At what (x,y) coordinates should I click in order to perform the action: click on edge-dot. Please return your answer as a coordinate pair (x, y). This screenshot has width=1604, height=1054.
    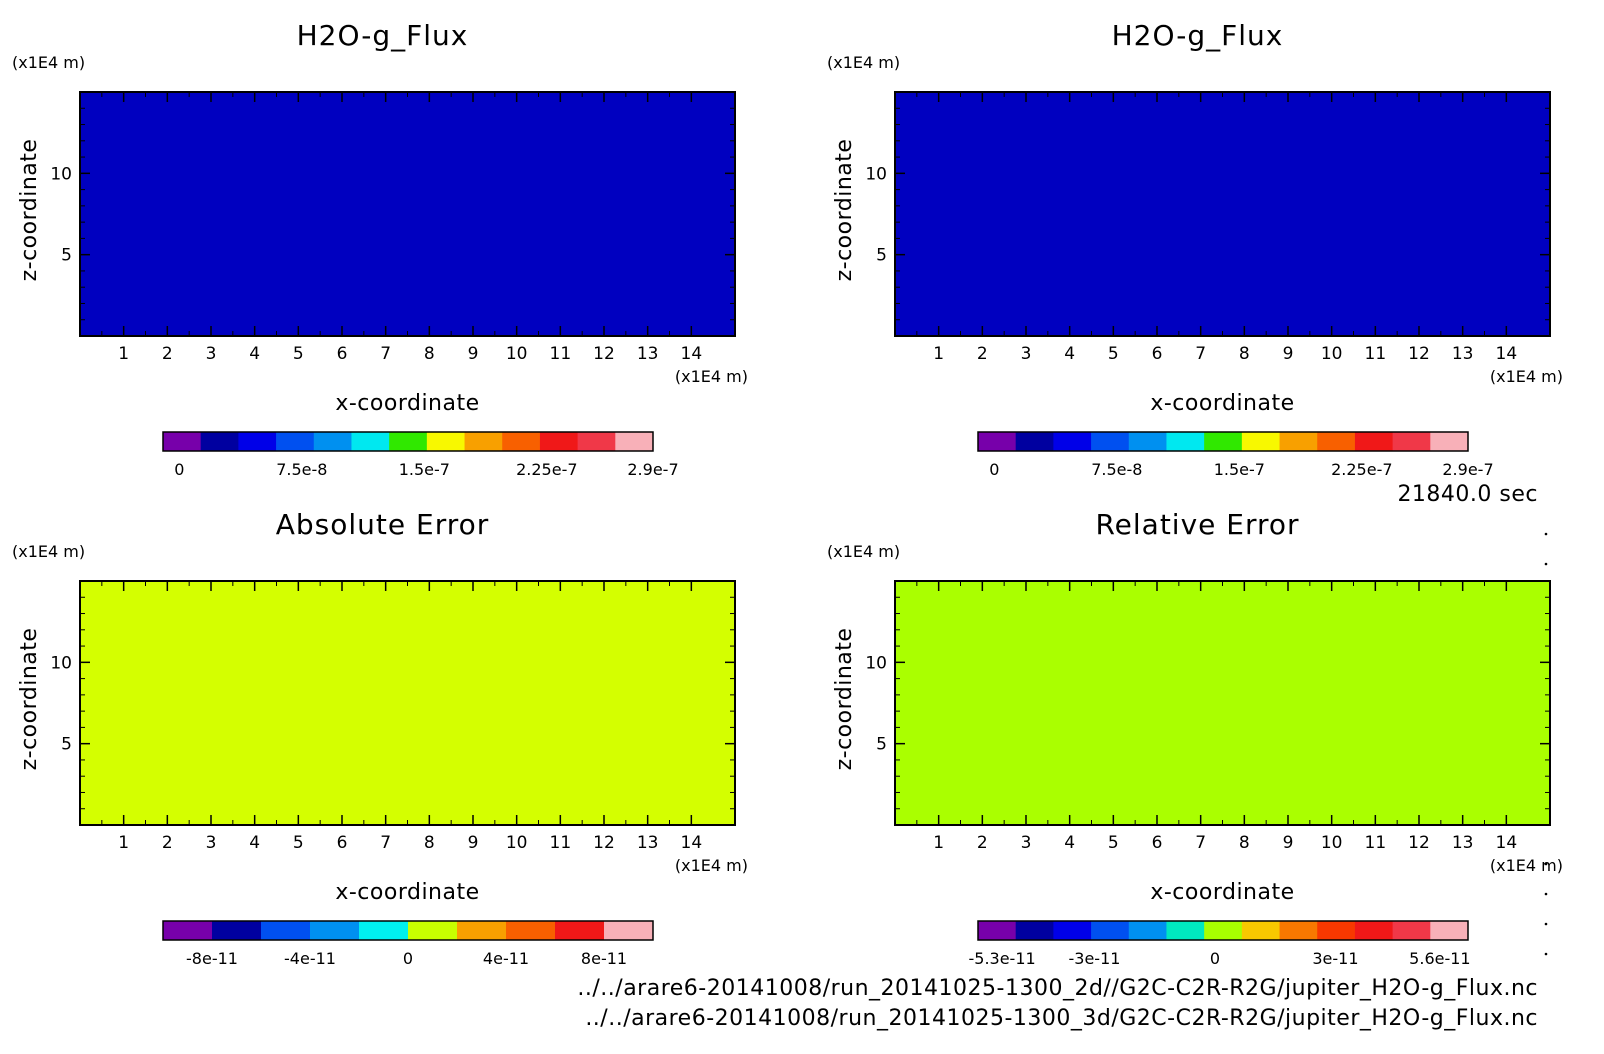
    Looking at the image, I should click on (1546, 534).